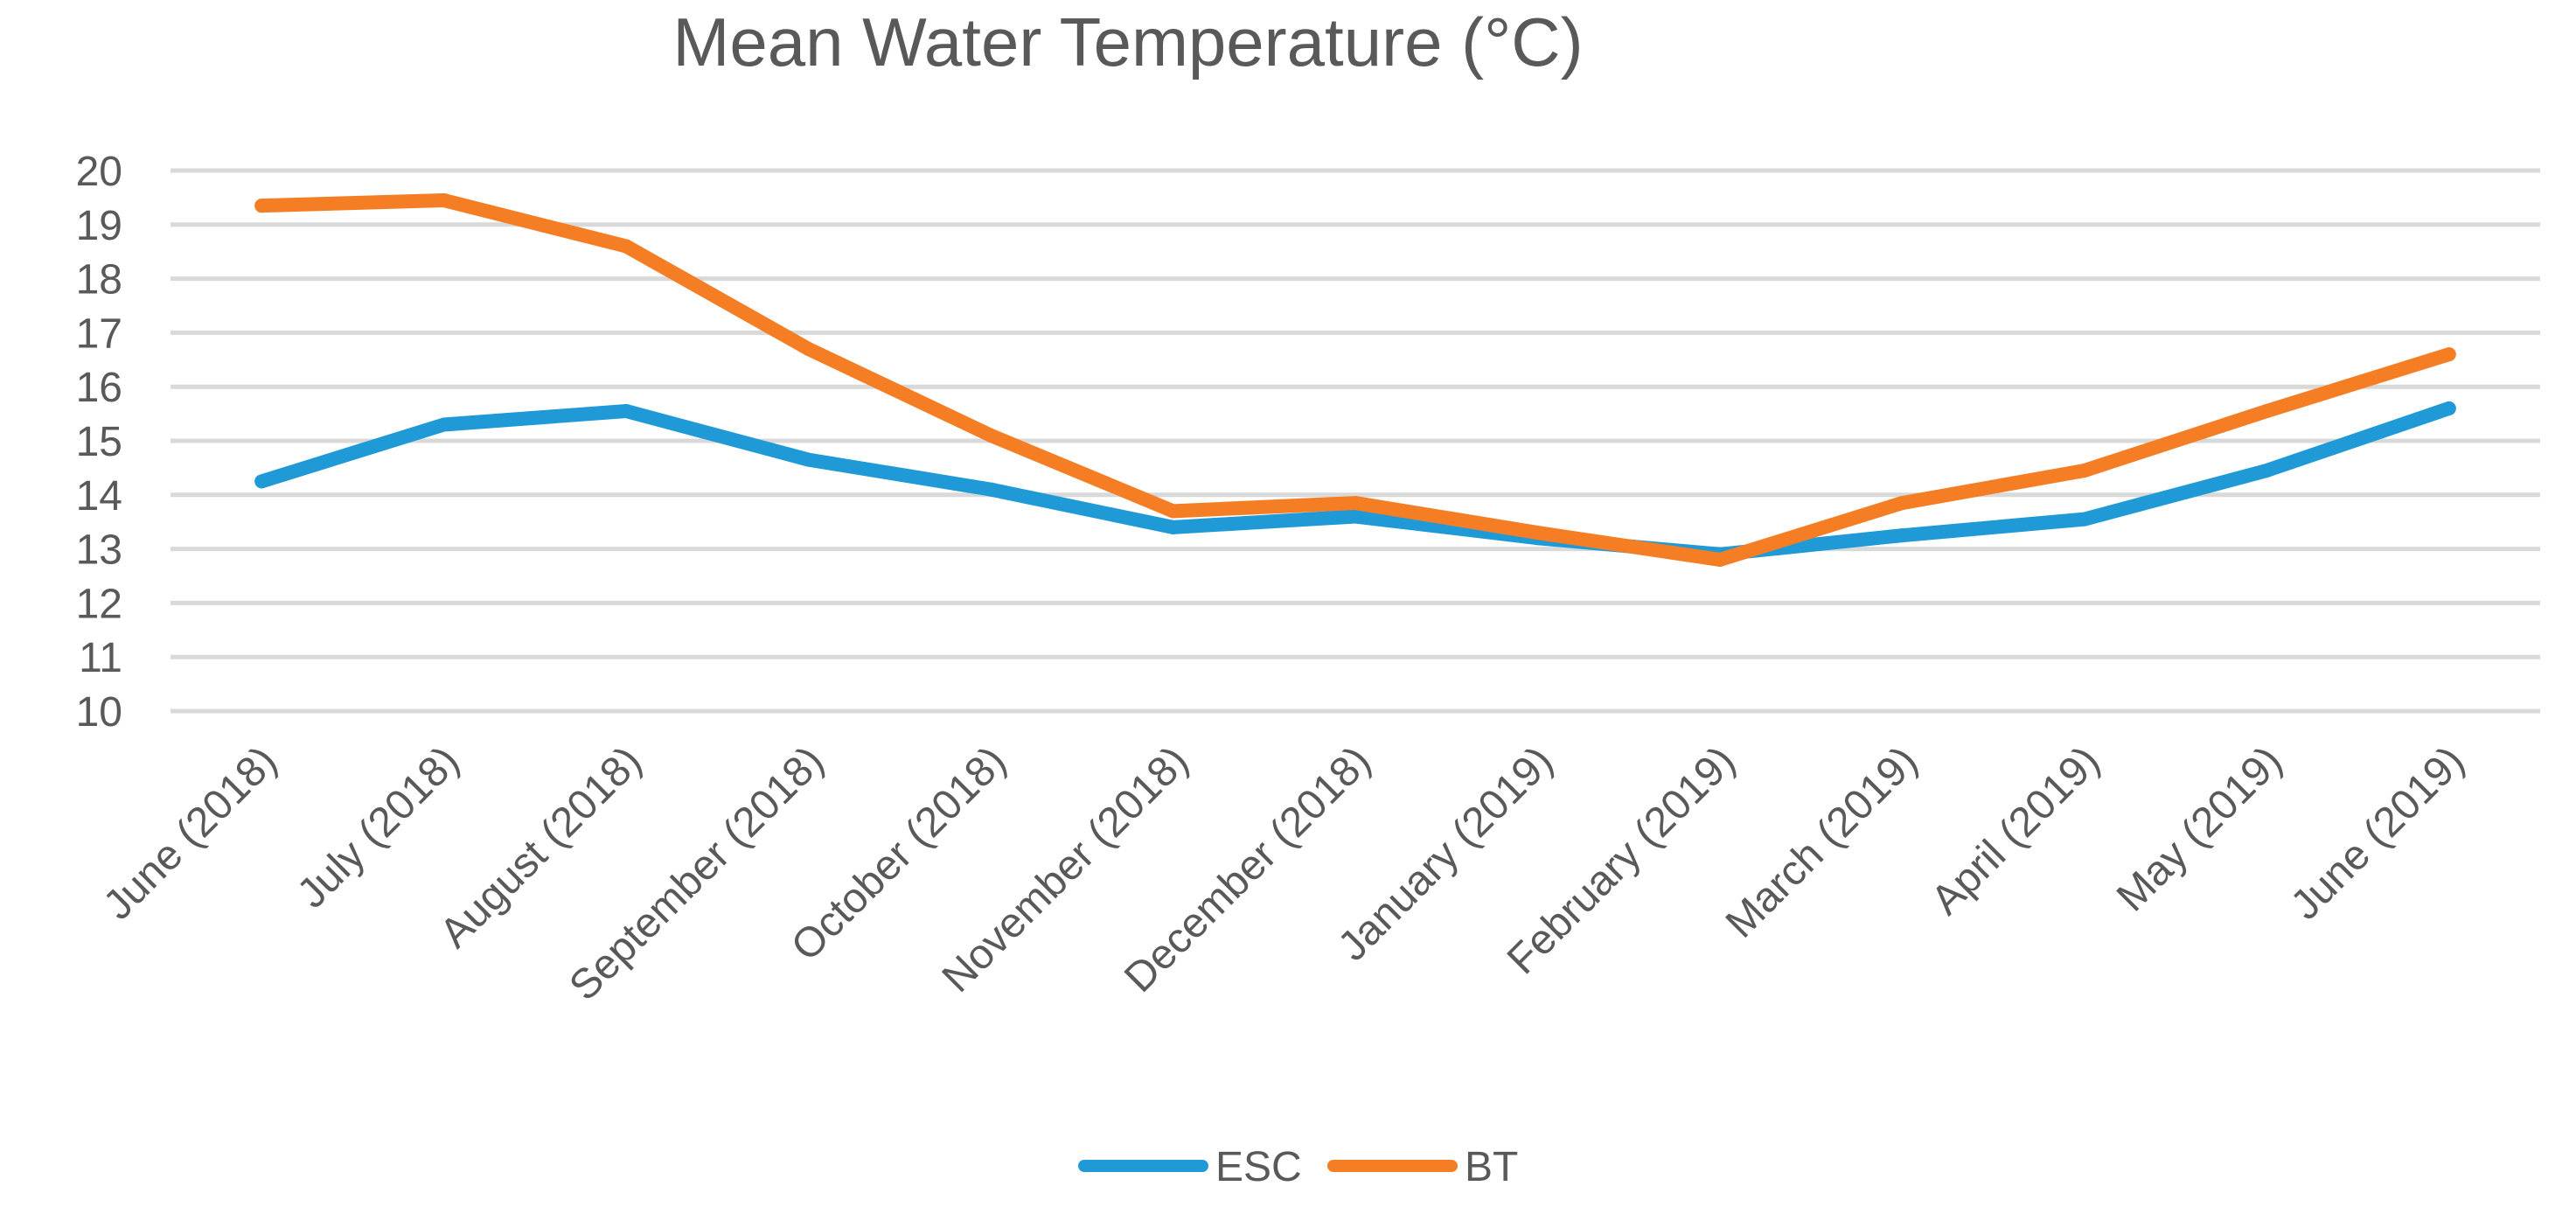  I want to click on y-tick-label: 11, so click(100, 658).